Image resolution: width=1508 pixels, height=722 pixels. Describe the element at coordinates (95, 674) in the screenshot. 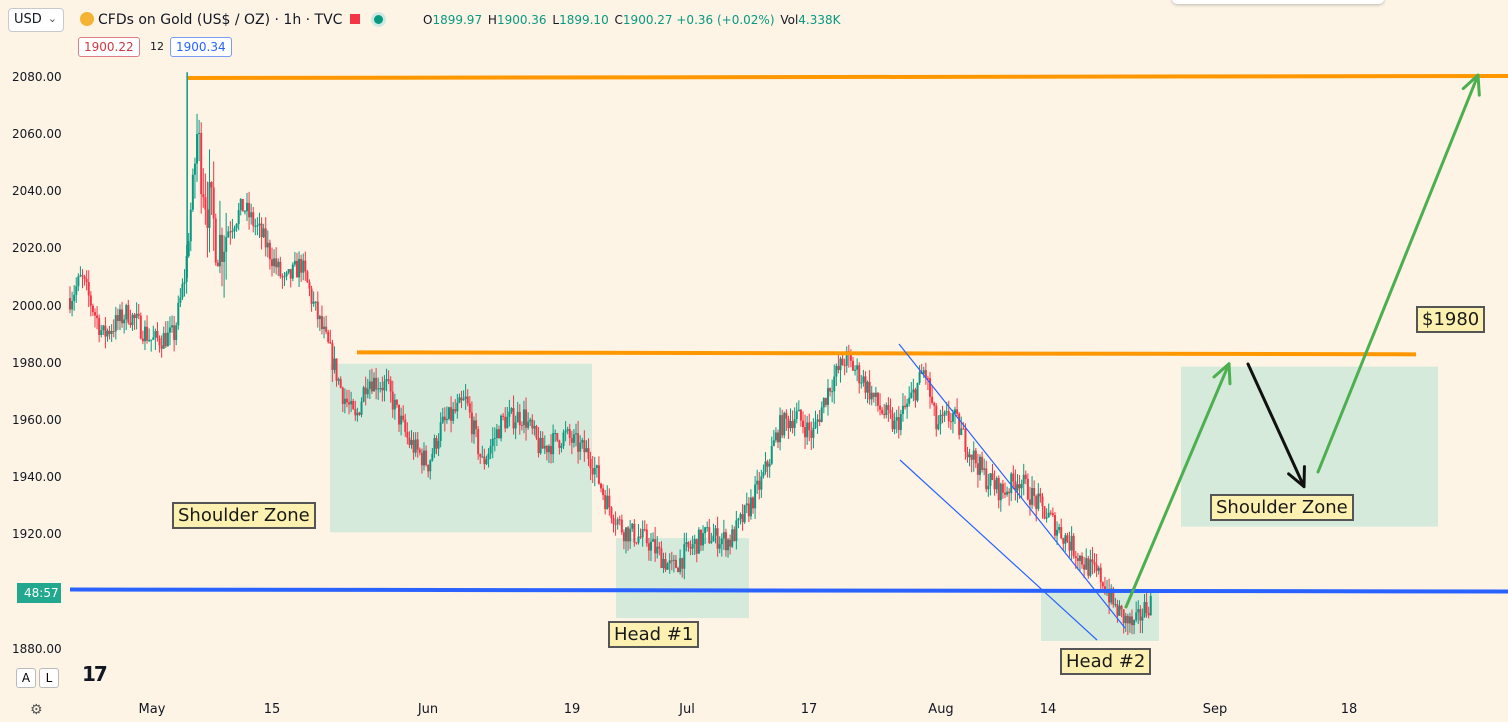

I see `tradingview-logo: 17` at that location.